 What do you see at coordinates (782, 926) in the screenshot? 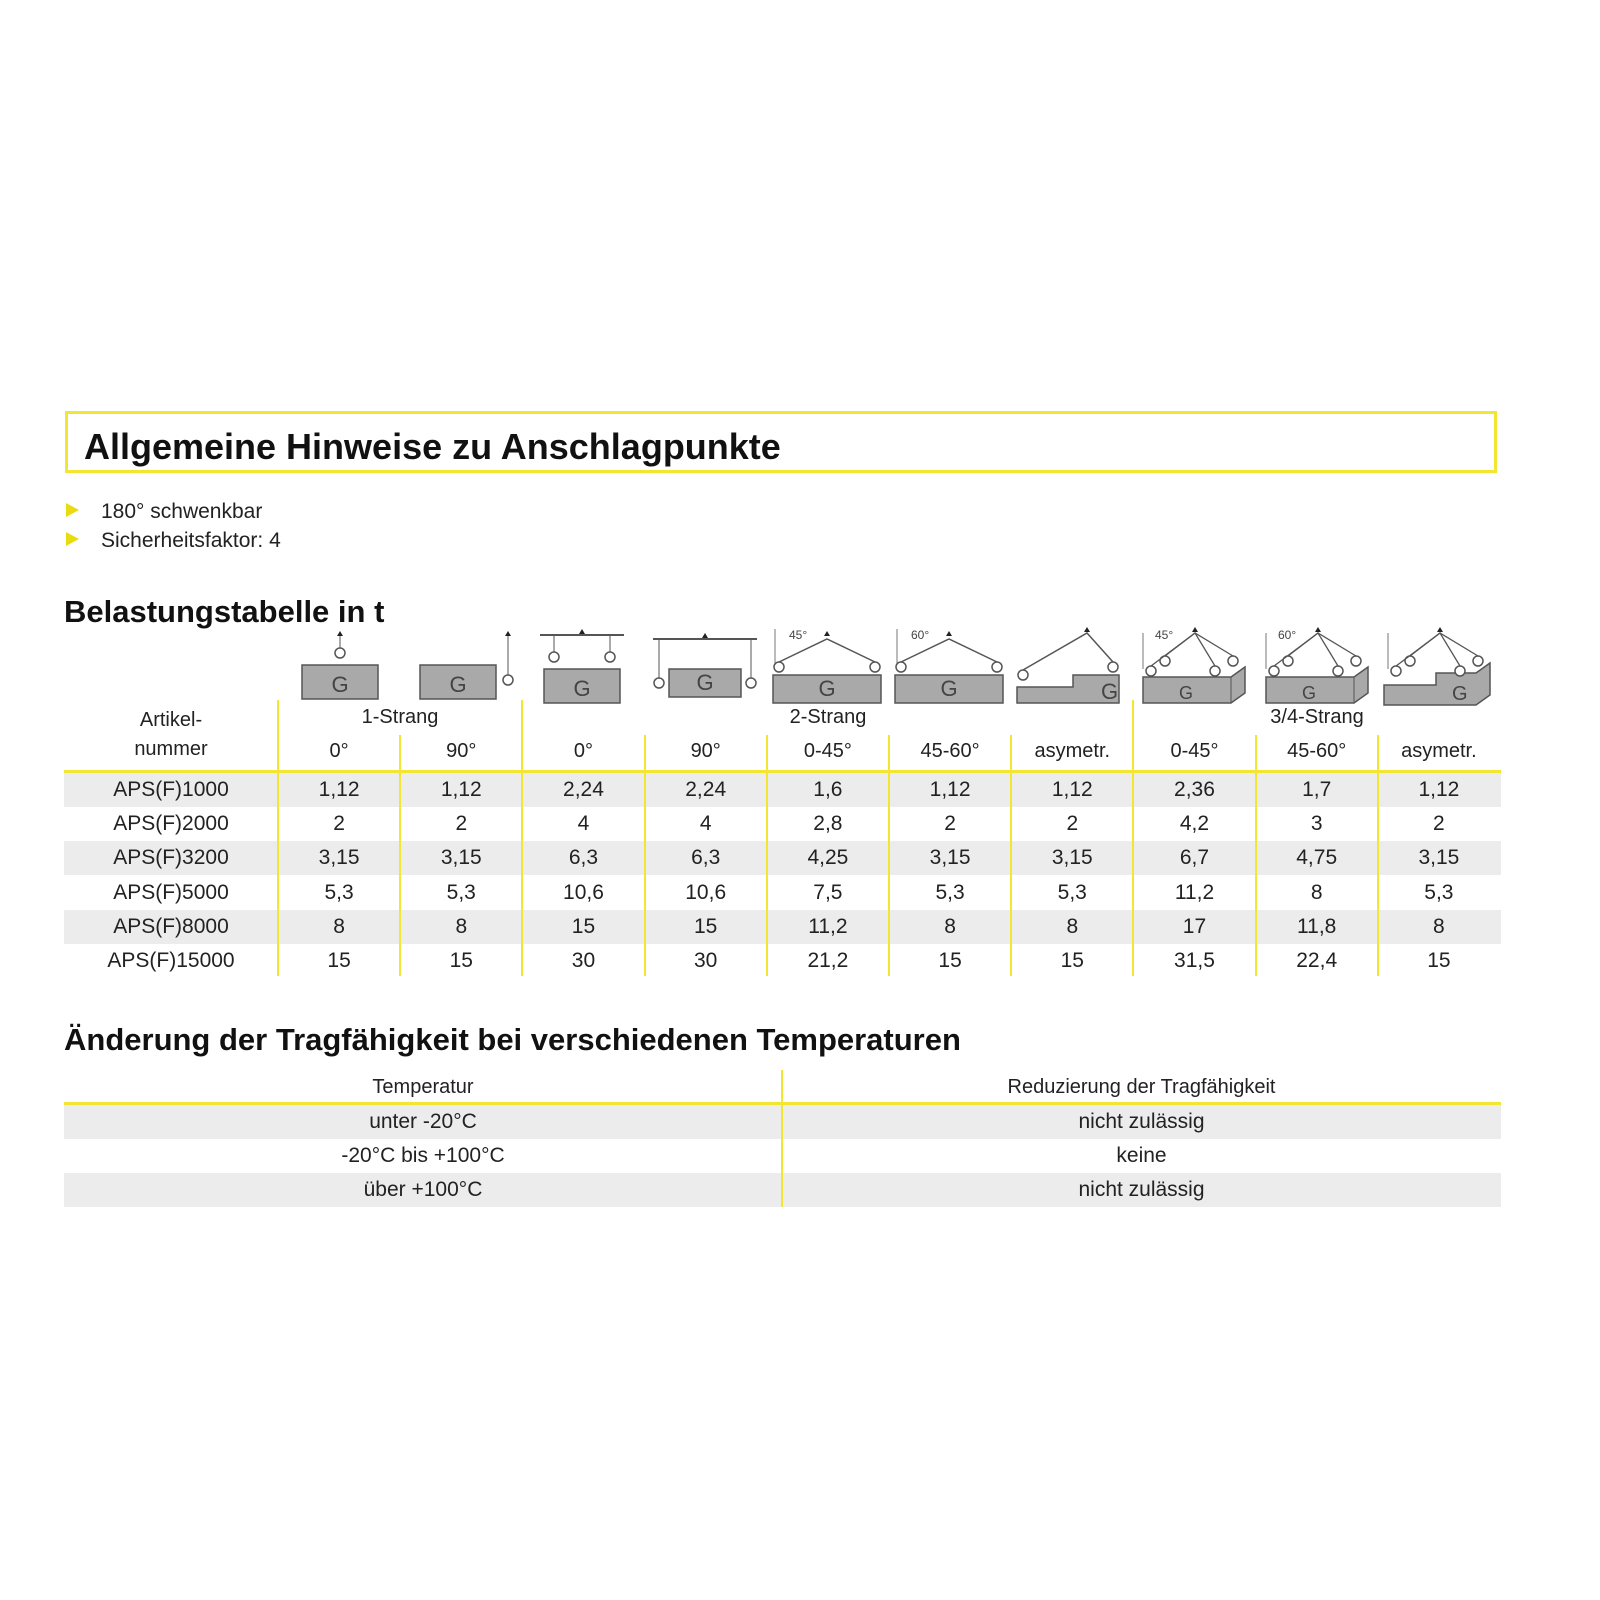
I see `table-row: APS(F)8000 8 8 15 15 11,2 8 8 17 11,8 8` at bounding box center [782, 926].